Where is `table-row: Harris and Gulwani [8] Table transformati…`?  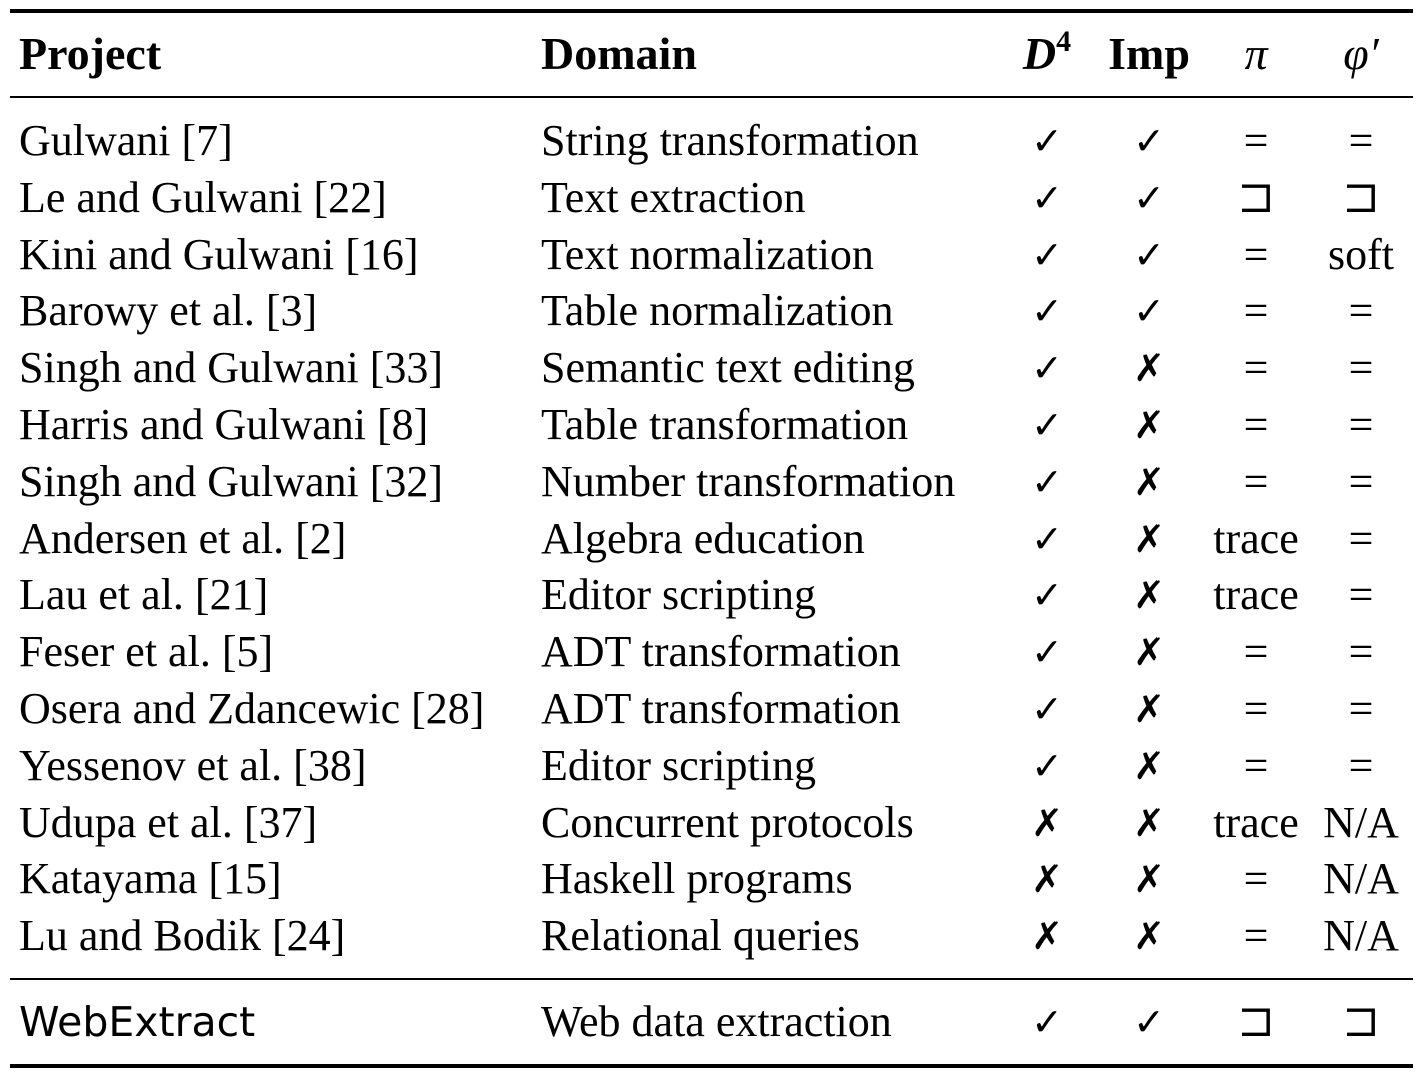
table-row: Harris and Gulwani [8] Table transformati… is located at coordinates (711, 425).